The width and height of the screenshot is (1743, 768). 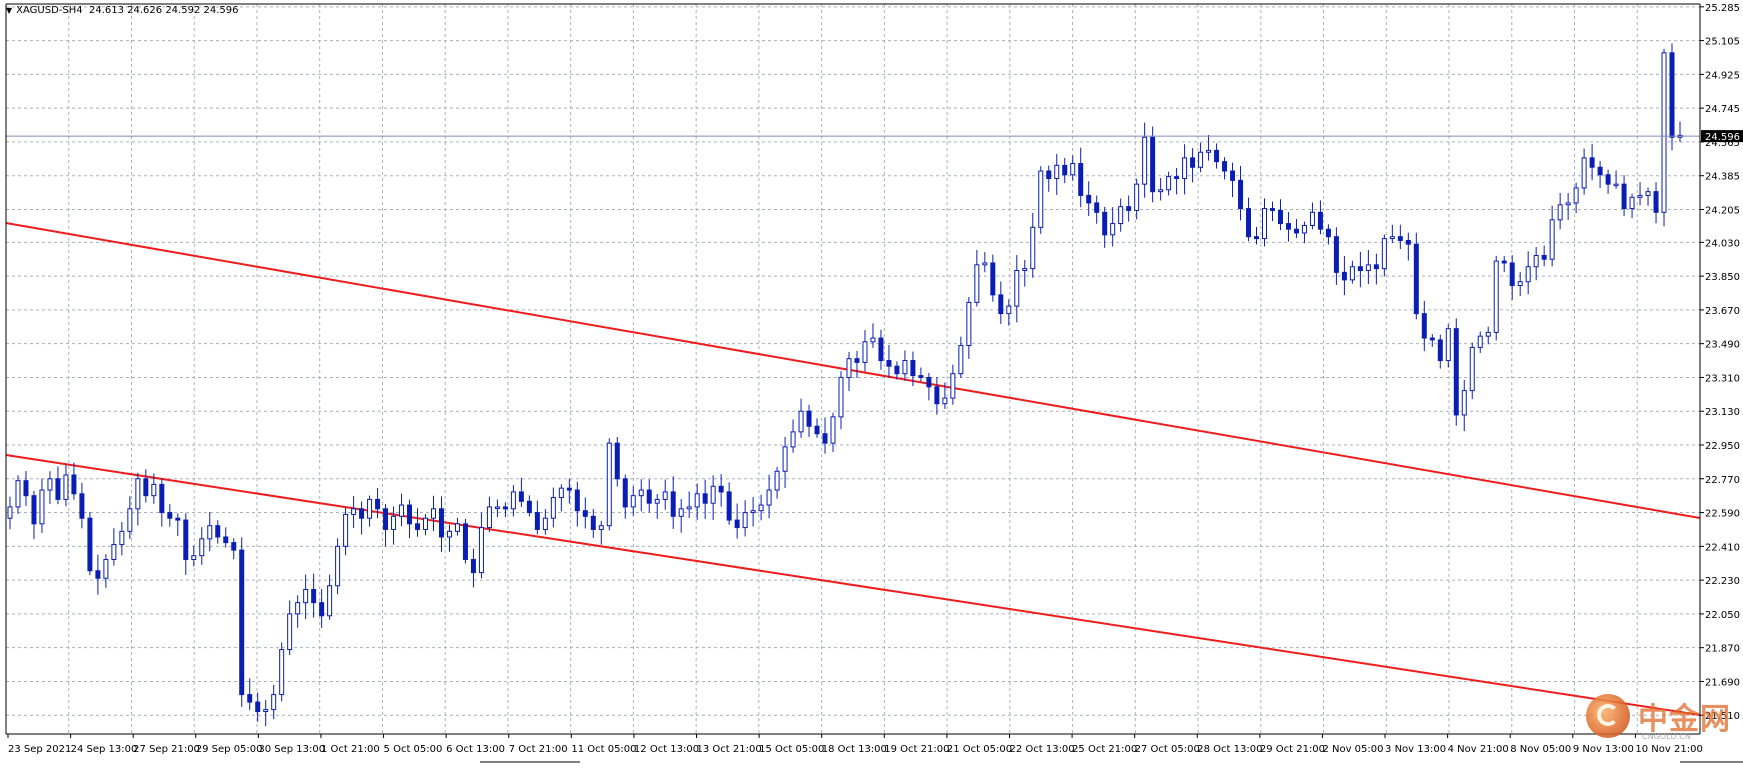 What do you see at coordinates (1478, 749) in the screenshot?
I see `time-tick-label: 4 Nov 21:00` at bounding box center [1478, 749].